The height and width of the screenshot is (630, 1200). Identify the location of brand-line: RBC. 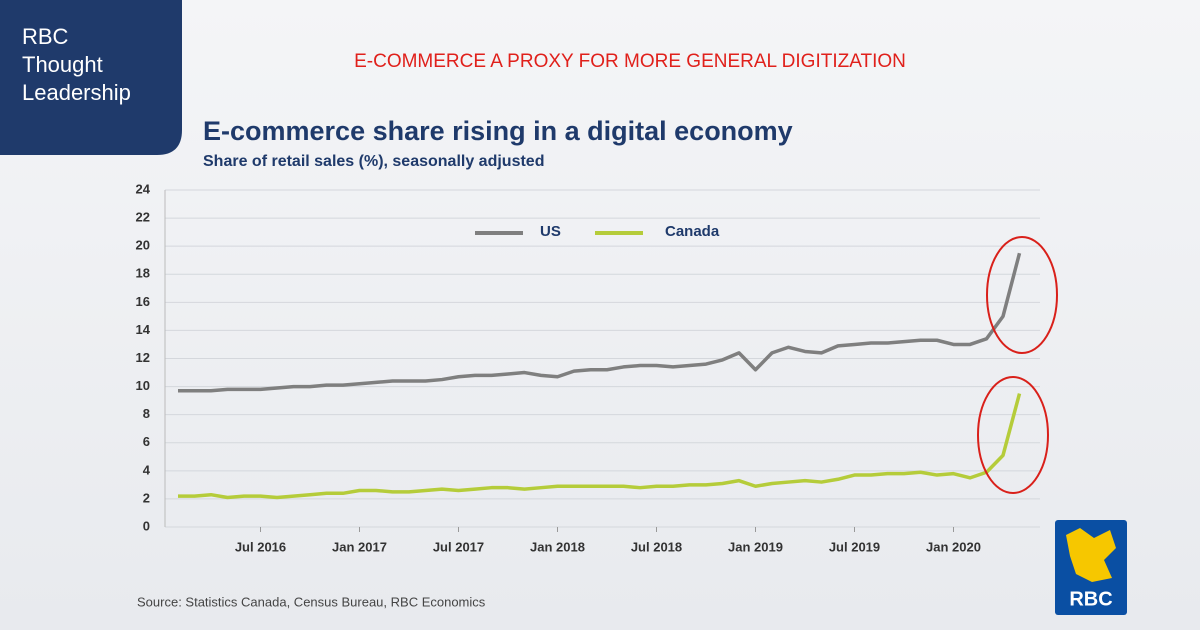
(45, 36).